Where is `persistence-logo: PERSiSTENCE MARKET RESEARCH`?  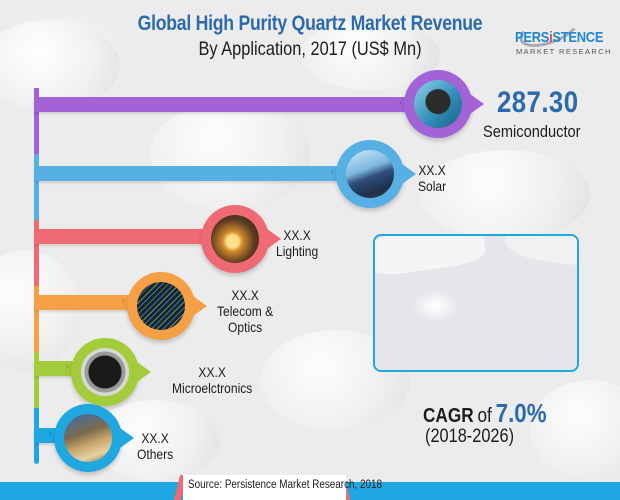 persistence-logo: PERSiSTENCE MARKET RESEARCH is located at coordinates (564, 31).